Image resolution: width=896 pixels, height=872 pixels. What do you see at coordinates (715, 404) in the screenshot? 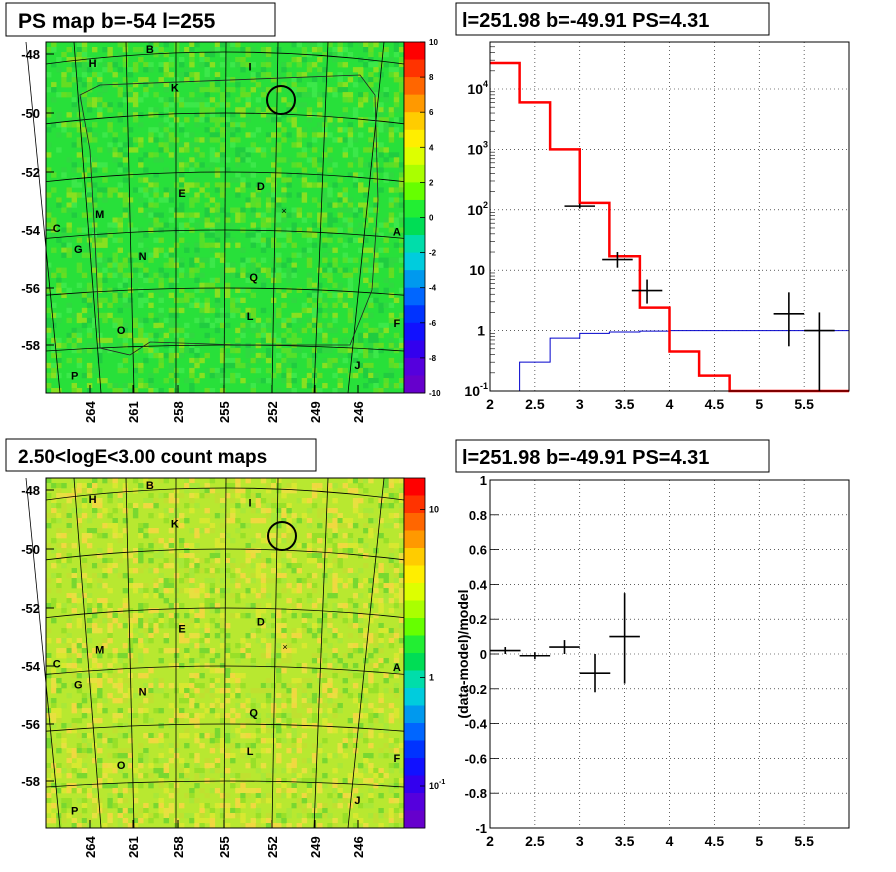
I see `x-tick-label: 4.5` at bounding box center [715, 404].